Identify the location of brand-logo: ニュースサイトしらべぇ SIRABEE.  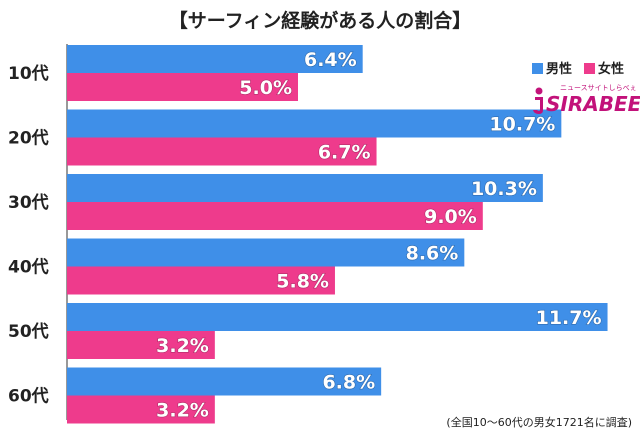
(586, 100).